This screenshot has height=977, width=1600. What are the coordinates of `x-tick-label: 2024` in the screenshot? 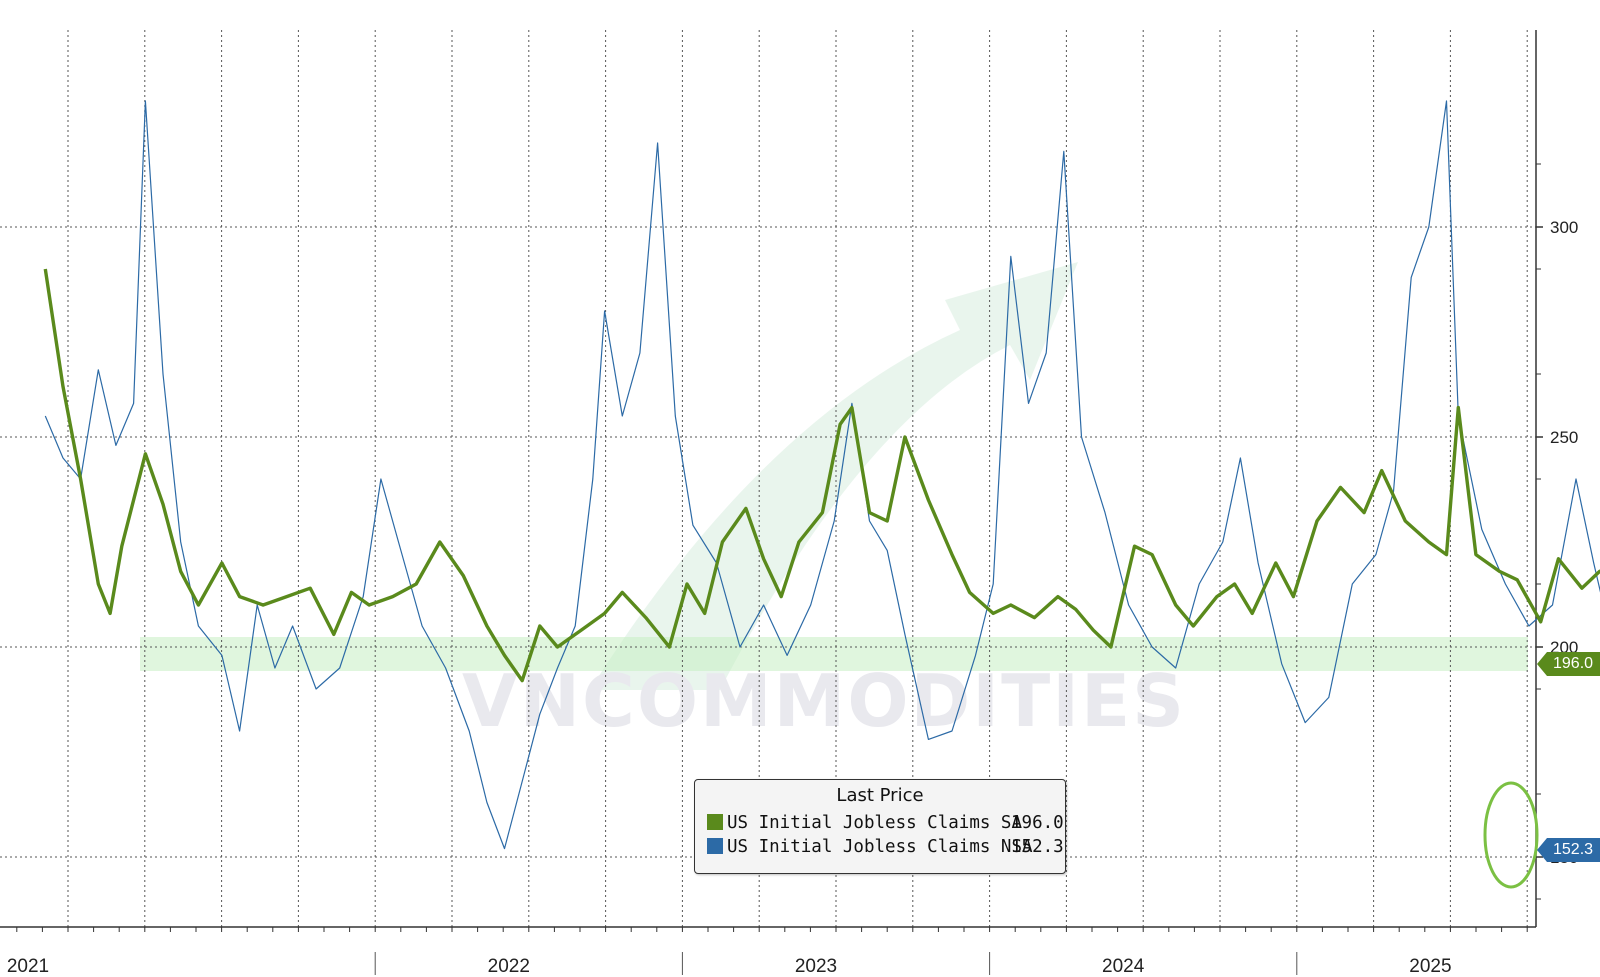 It's located at (1123, 966).